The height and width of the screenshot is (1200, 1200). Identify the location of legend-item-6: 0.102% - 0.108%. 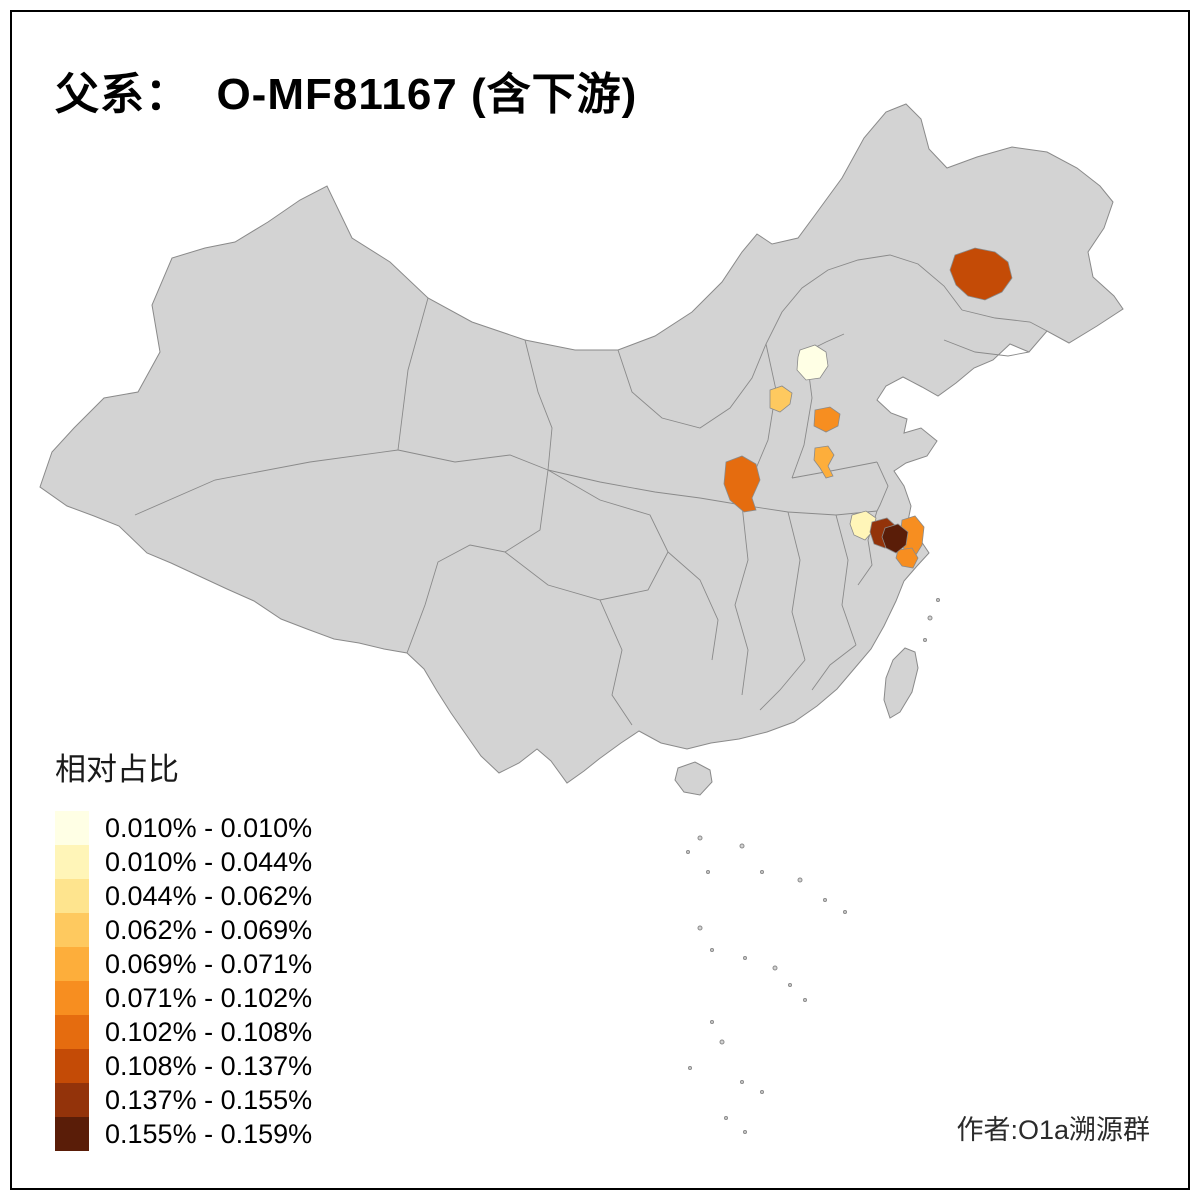
(183, 1032).